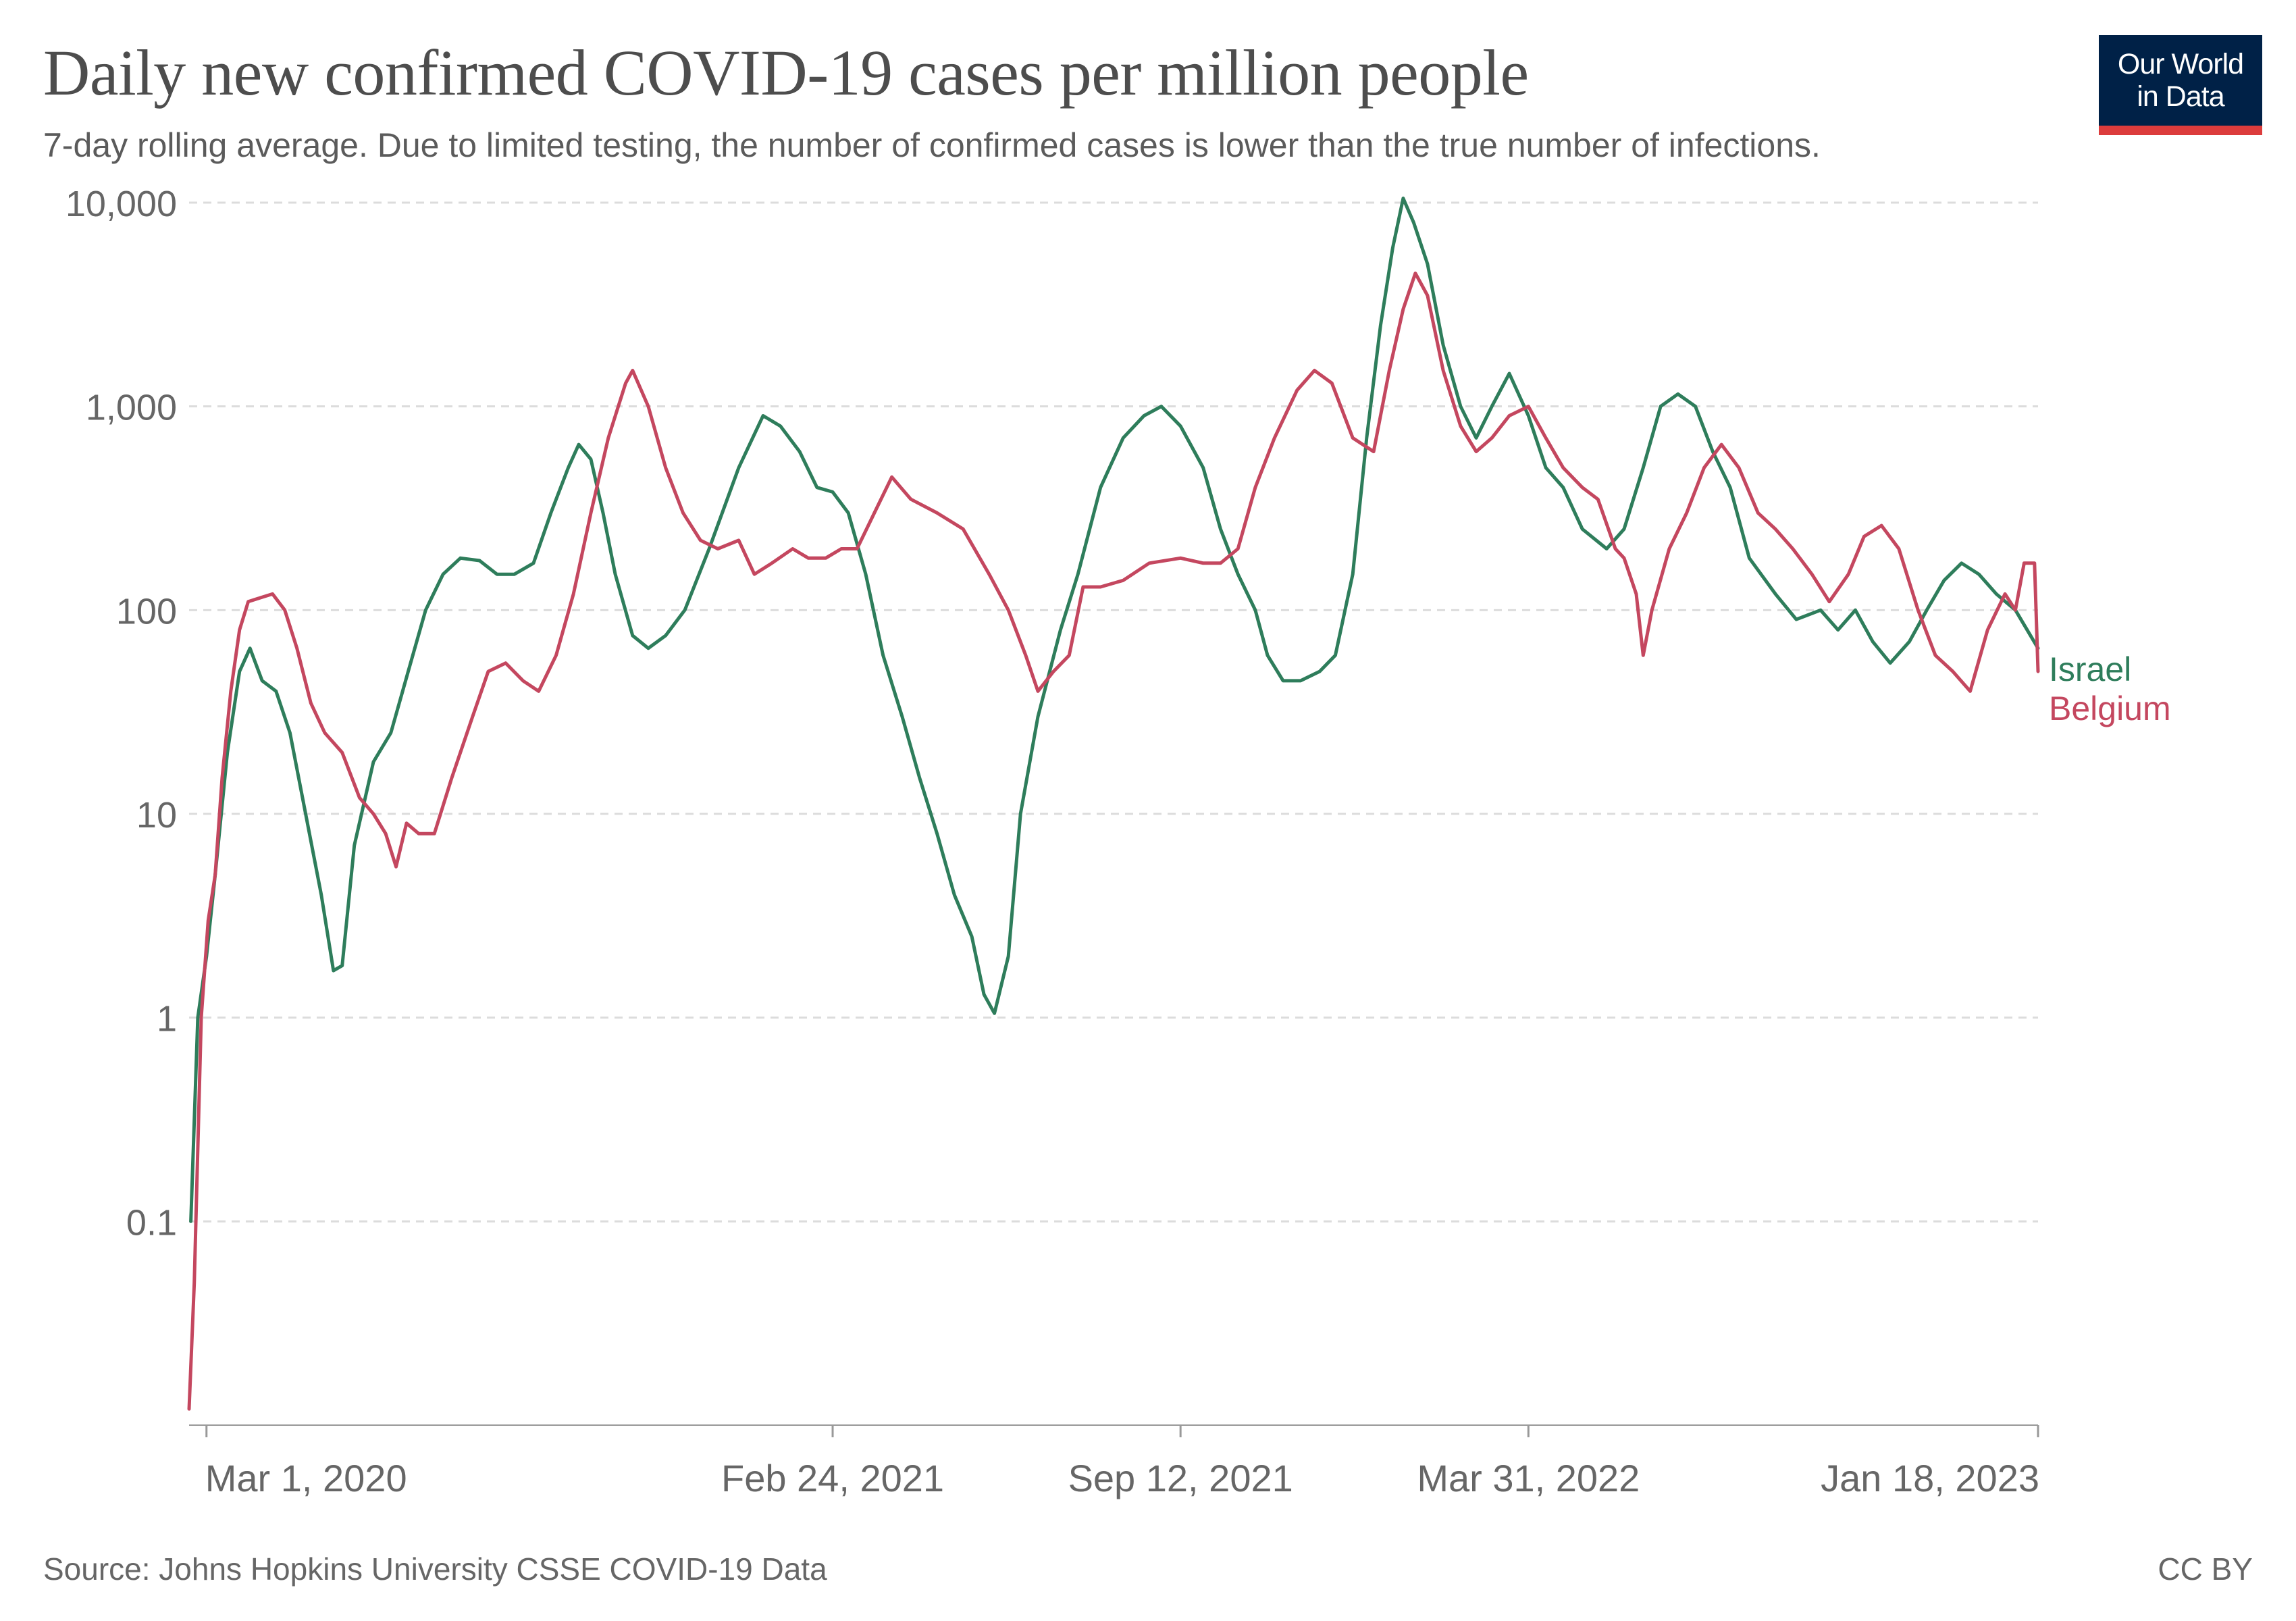 This screenshot has width=2296, height=1621. Describe the element at coordinates (833, 1478) in the screenshot. I see `x-tick-label: Feb 24, 2021` at that location.